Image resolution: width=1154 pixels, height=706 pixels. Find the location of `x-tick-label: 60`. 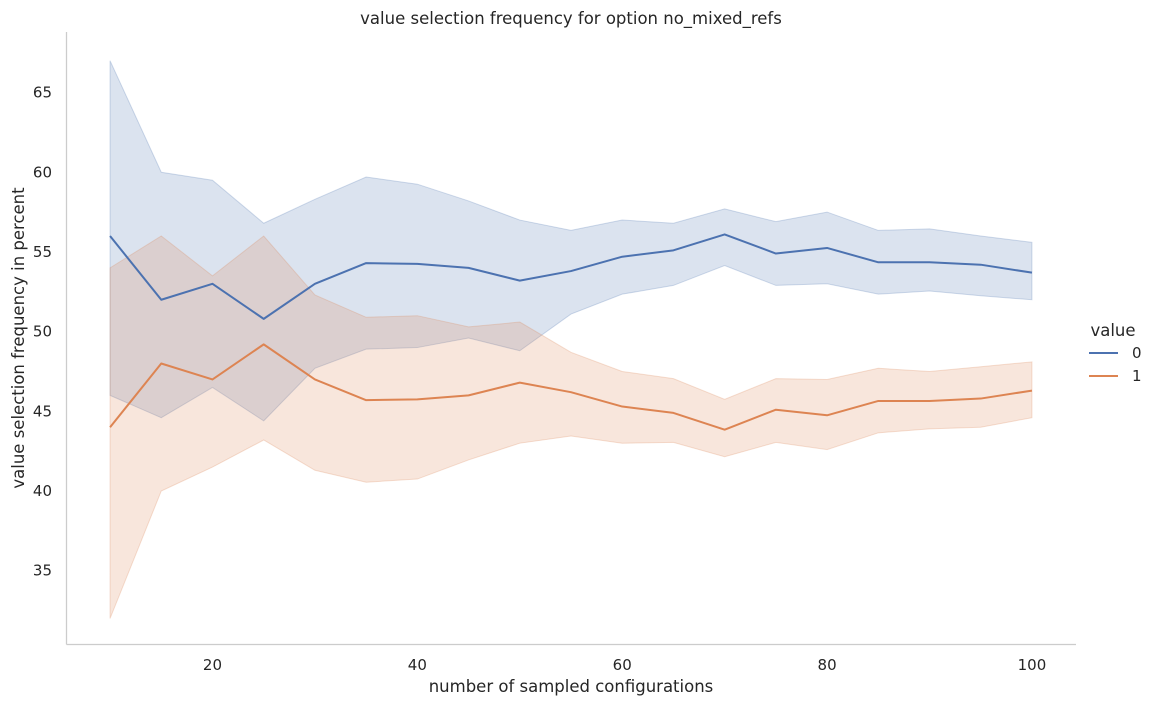

x-tick-label: 60 is located at coordinates (622, 665).